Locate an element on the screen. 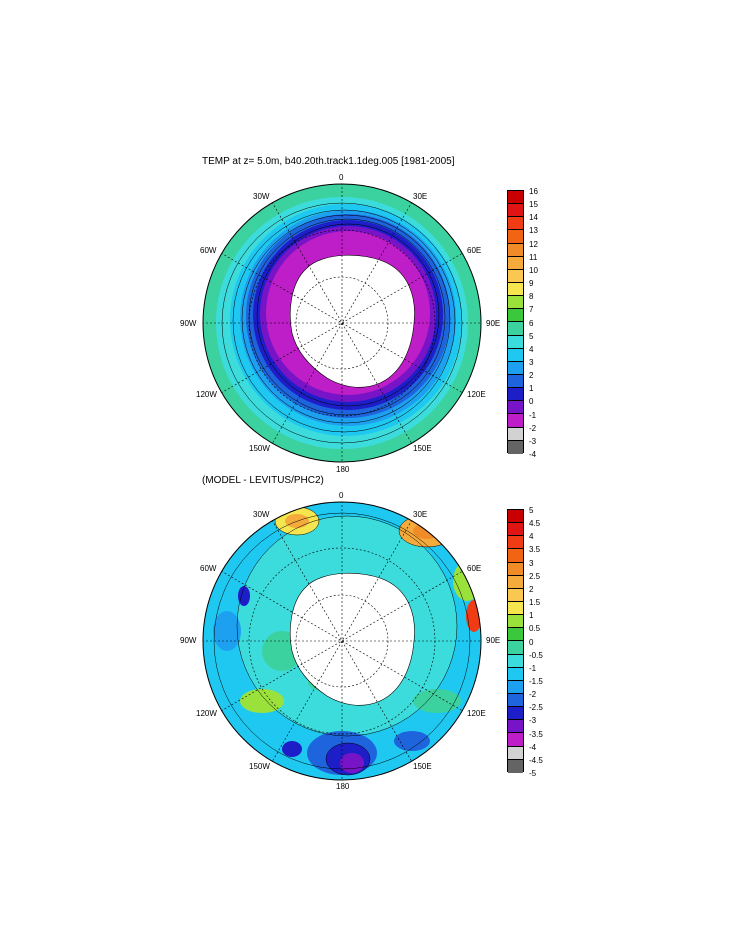  colorbar-tick-label: 4 is located at coordinates (531, 349).